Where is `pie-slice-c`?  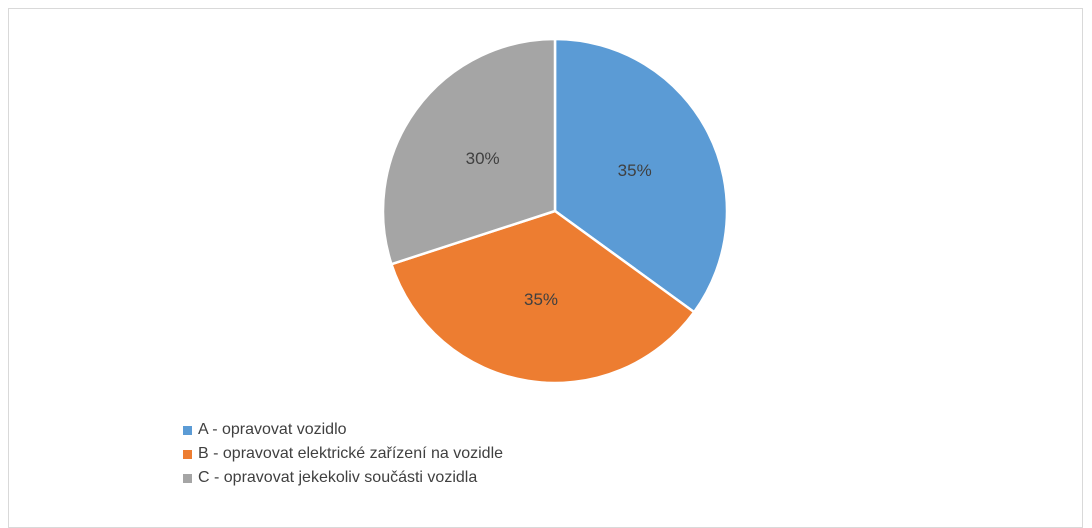 pie-slice-c is located at coordinates (469, 151).